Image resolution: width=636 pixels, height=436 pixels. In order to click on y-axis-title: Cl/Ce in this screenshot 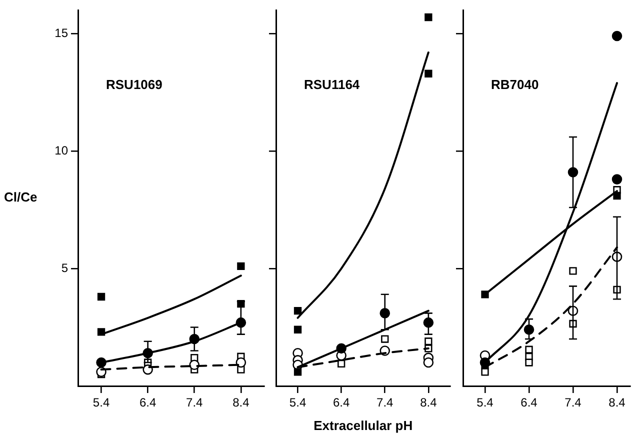, I will do `click(21, 197)`.